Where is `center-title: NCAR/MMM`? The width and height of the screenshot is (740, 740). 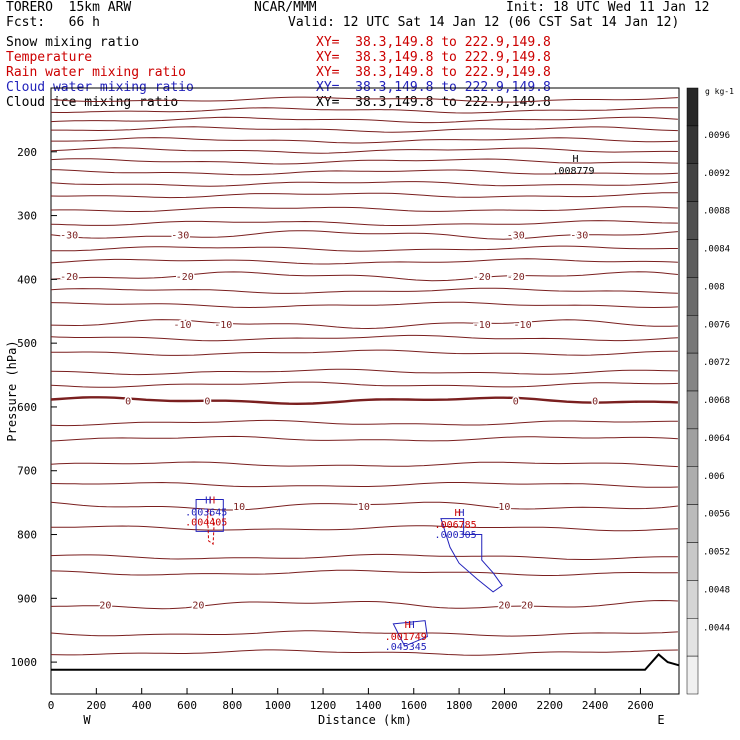 center-title: NCAR/MMM is located at coordinates (285, 7).